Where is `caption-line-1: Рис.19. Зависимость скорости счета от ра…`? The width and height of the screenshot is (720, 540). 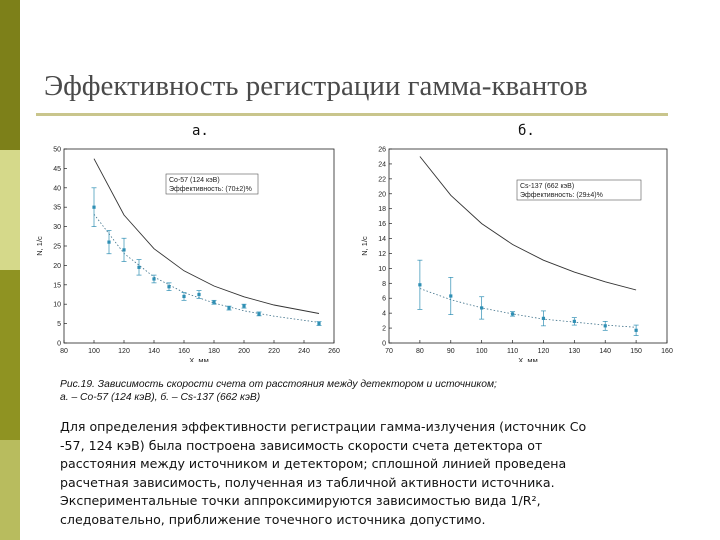
caption-line-1: Рис.19. Зависимость скорости счета от ра… is located at coordinates (278, 384).